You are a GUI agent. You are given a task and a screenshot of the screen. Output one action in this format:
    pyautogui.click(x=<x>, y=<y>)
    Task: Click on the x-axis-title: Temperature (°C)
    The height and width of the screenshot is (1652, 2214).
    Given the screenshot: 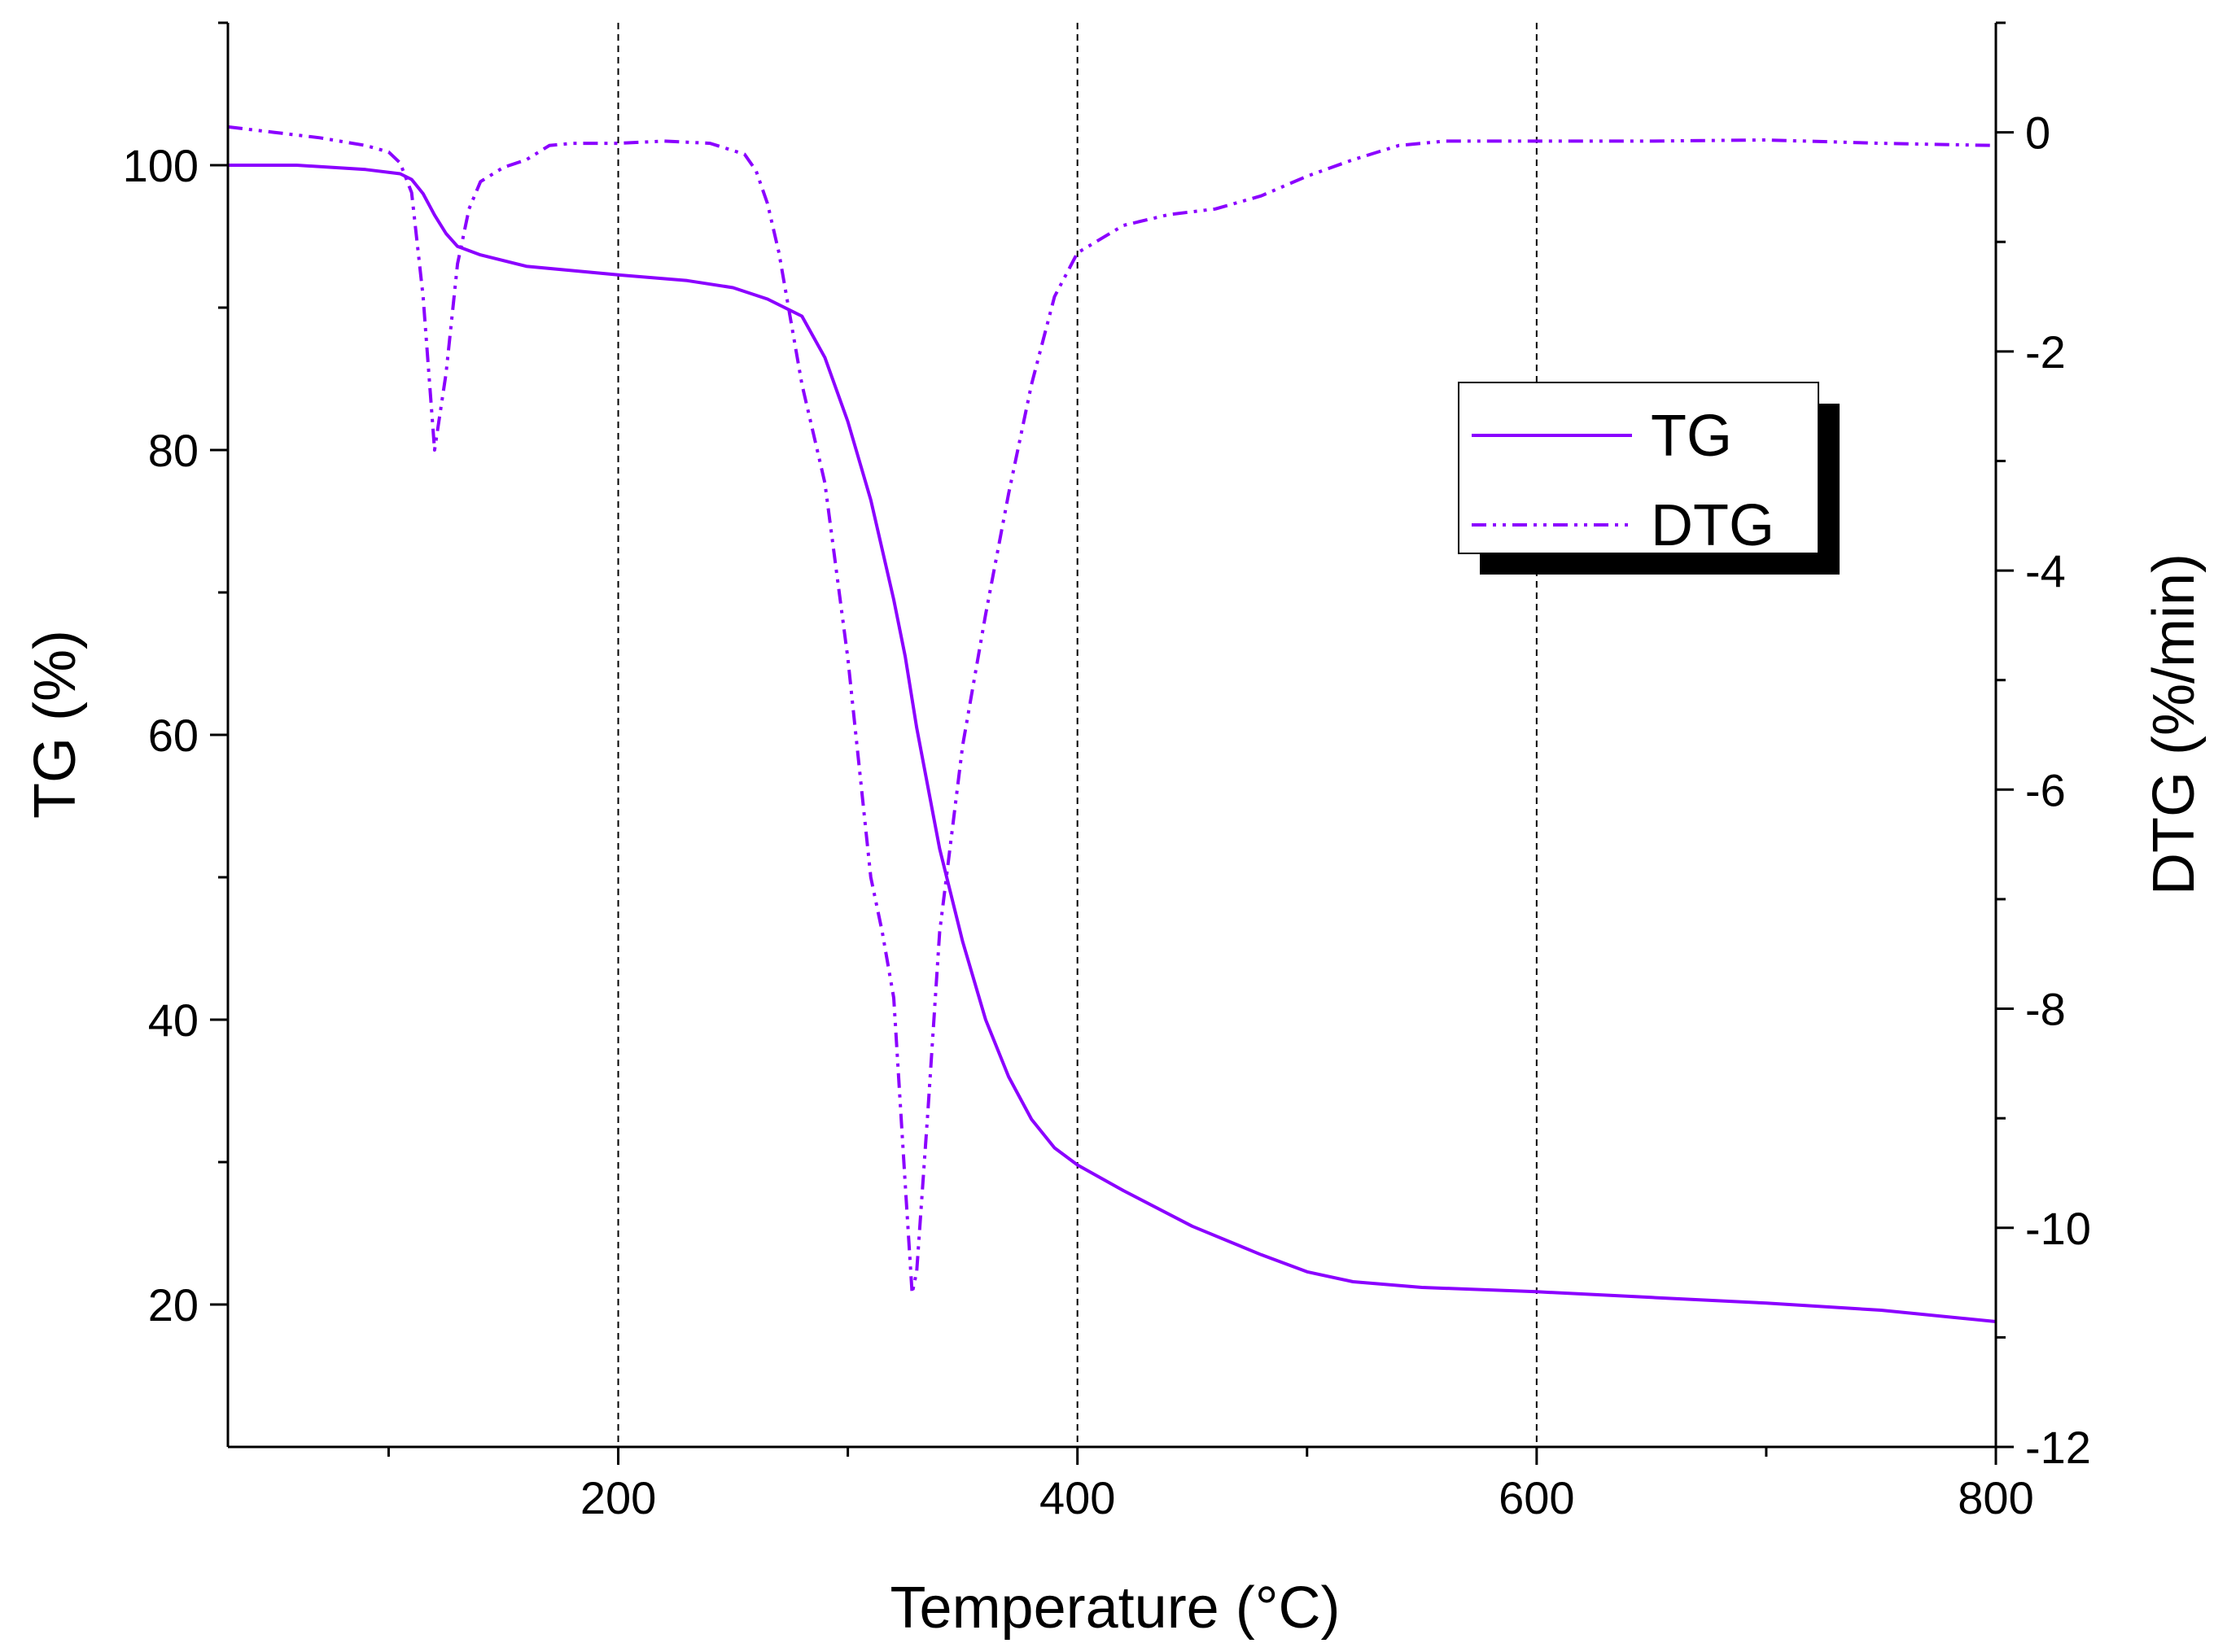 What is the action you would take?
    pyautogui.click(x=1115, y=1608)
    